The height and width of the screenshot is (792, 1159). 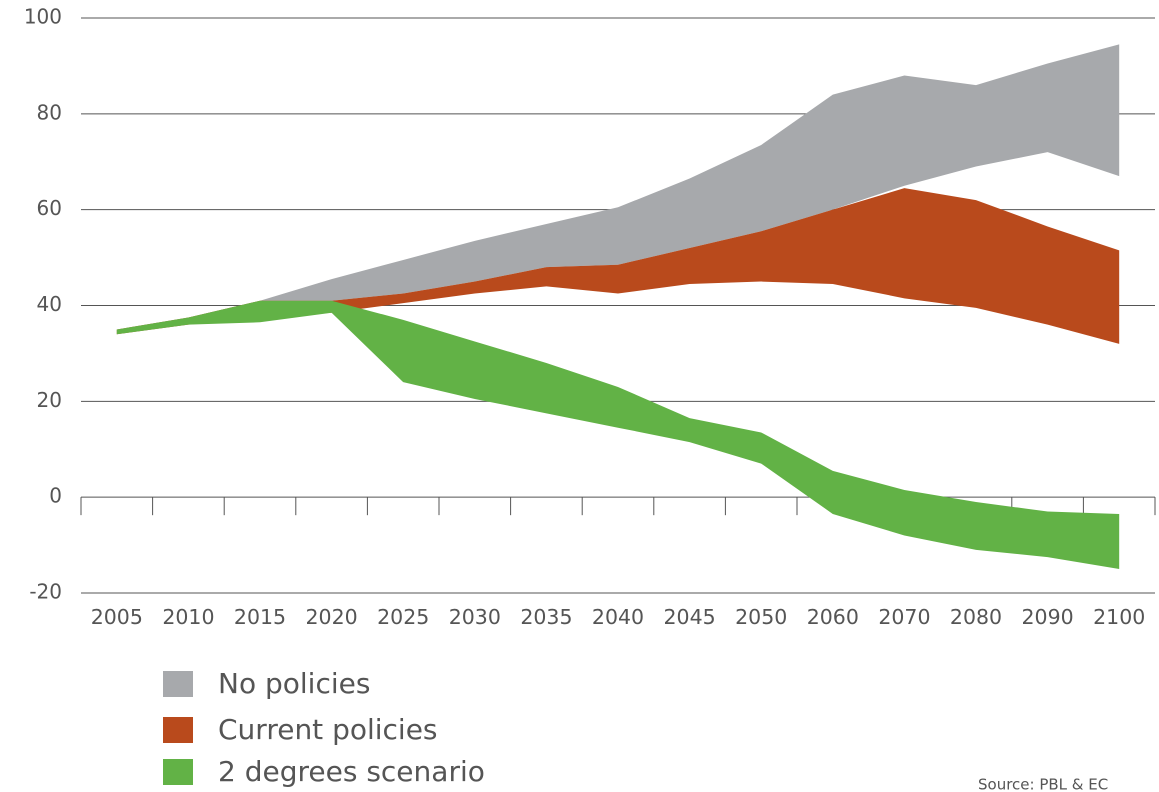 What do you see at coordinates (475, 617) in the screenshot?
I see `x-tick-label: 2030` at bounding box center [475, 617].